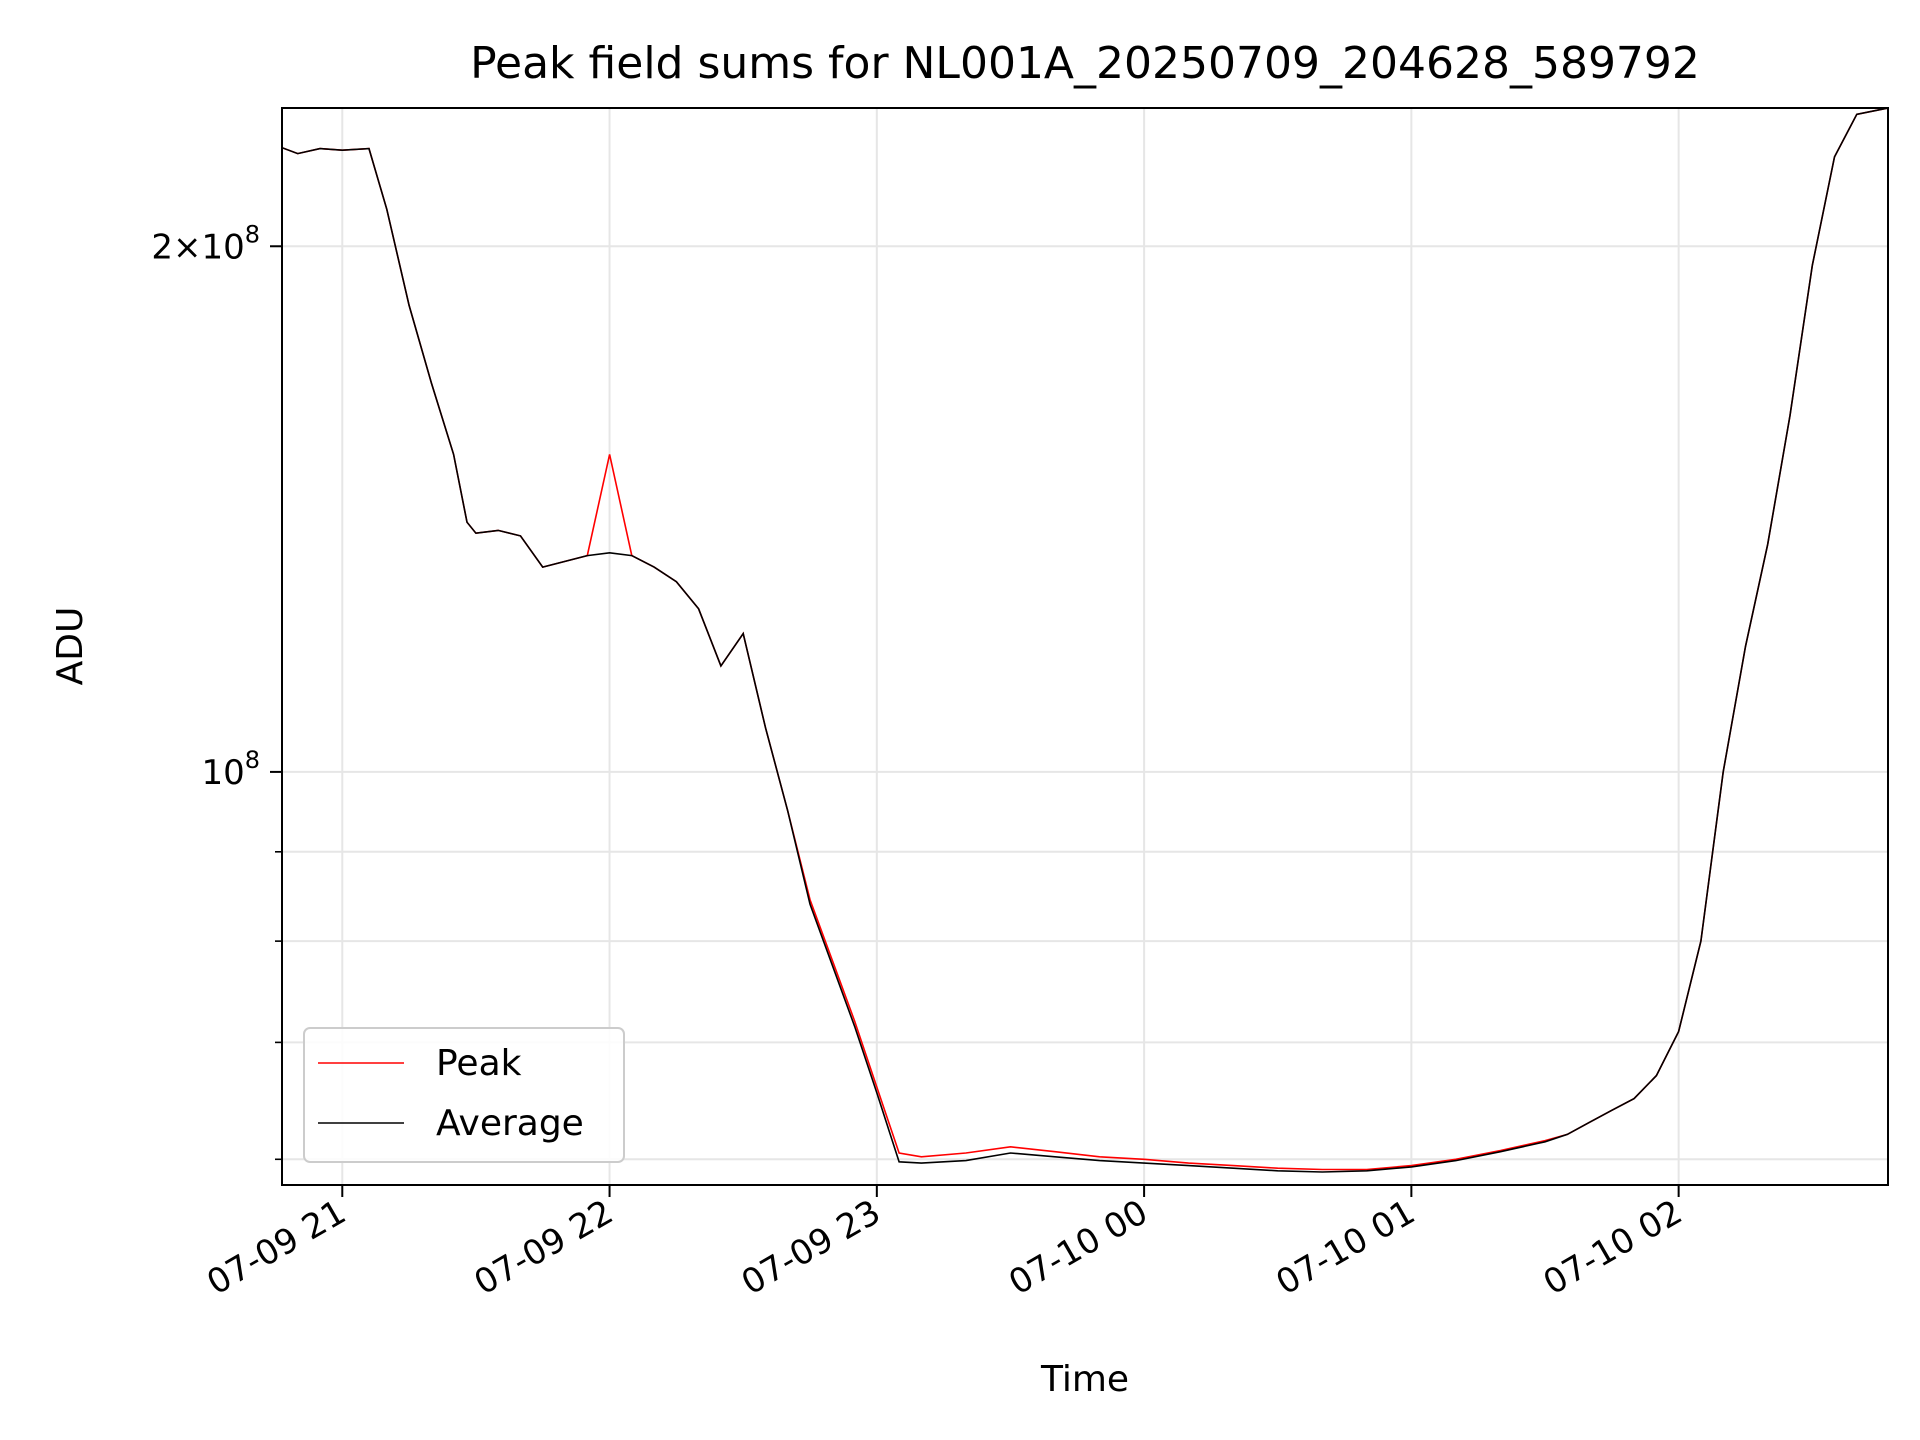 Image resolution: width=1920 pixels, height=1440 pixels. I want to click on x-axis-label: Time, so click(1084, 1379).